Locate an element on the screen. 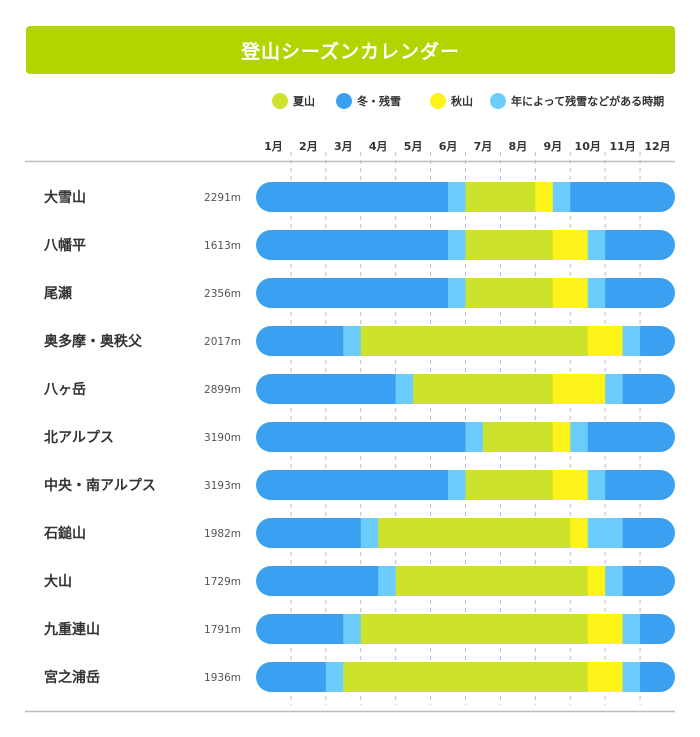  mountain-row: 大山 1729m is located at coordinates (359, 581).